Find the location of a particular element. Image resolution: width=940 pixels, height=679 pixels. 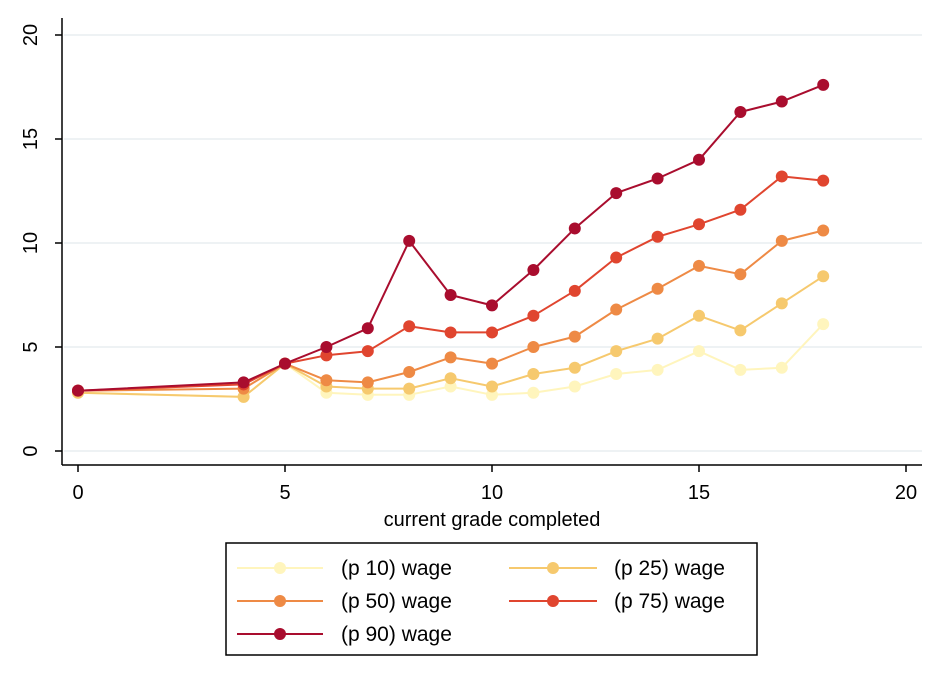

x-tick-label: 5 is located at coordinates (284, 493).